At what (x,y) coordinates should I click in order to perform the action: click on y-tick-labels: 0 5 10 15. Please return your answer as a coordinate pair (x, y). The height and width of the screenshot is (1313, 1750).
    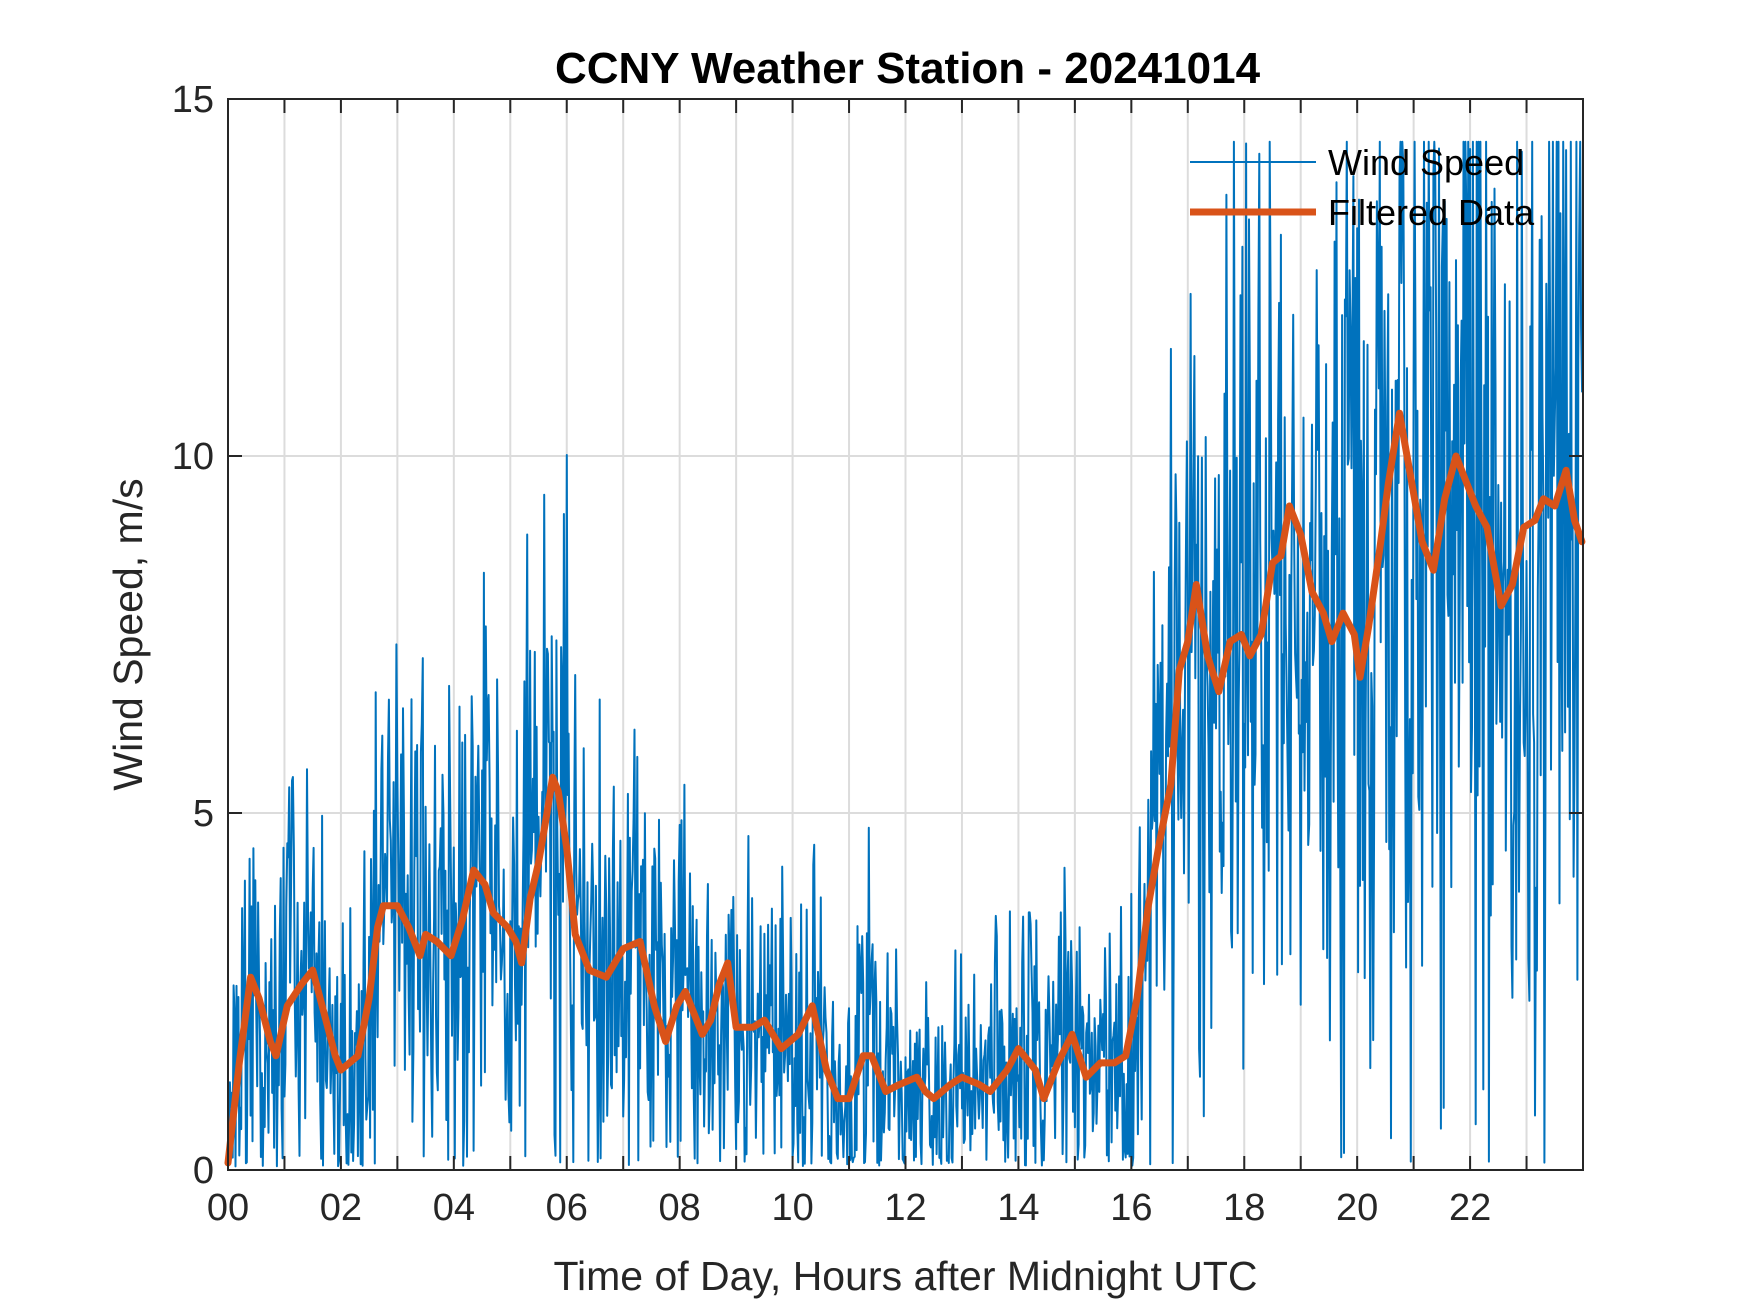
    Looking at the image, I should click on (193, 635).